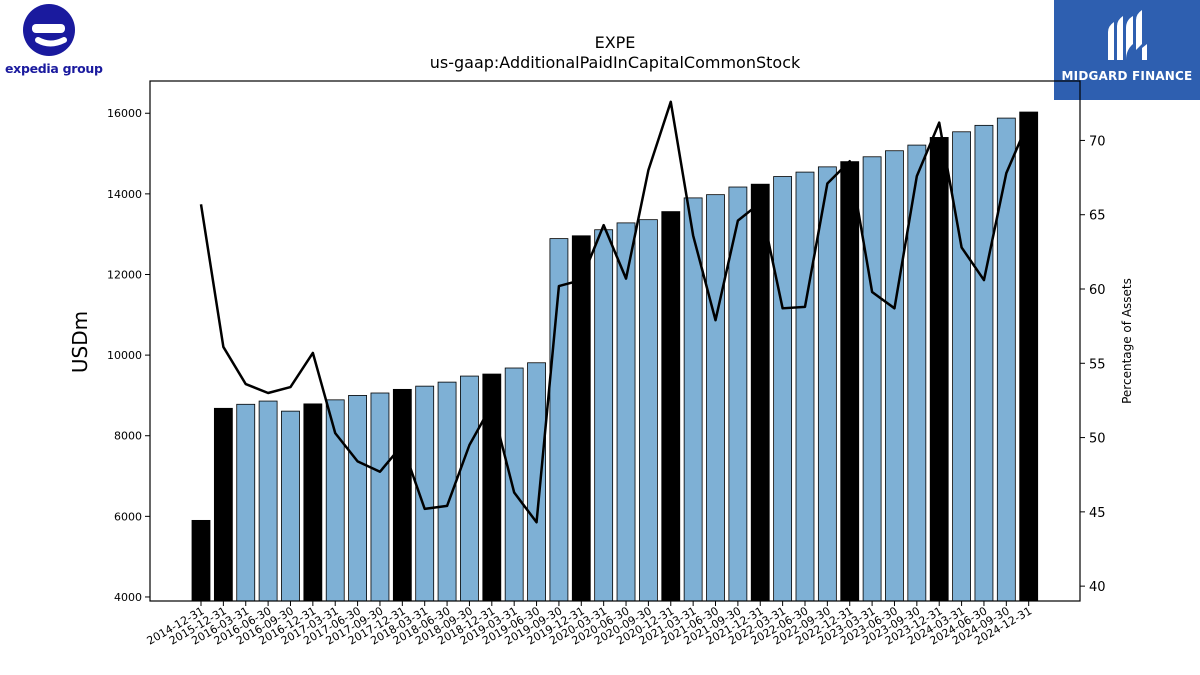 This screenshot has height=675, width=1200. Describe the element at coordinates (124, 194) in the screenshot. I see `y-tick-label-14000: 14000` at that location.